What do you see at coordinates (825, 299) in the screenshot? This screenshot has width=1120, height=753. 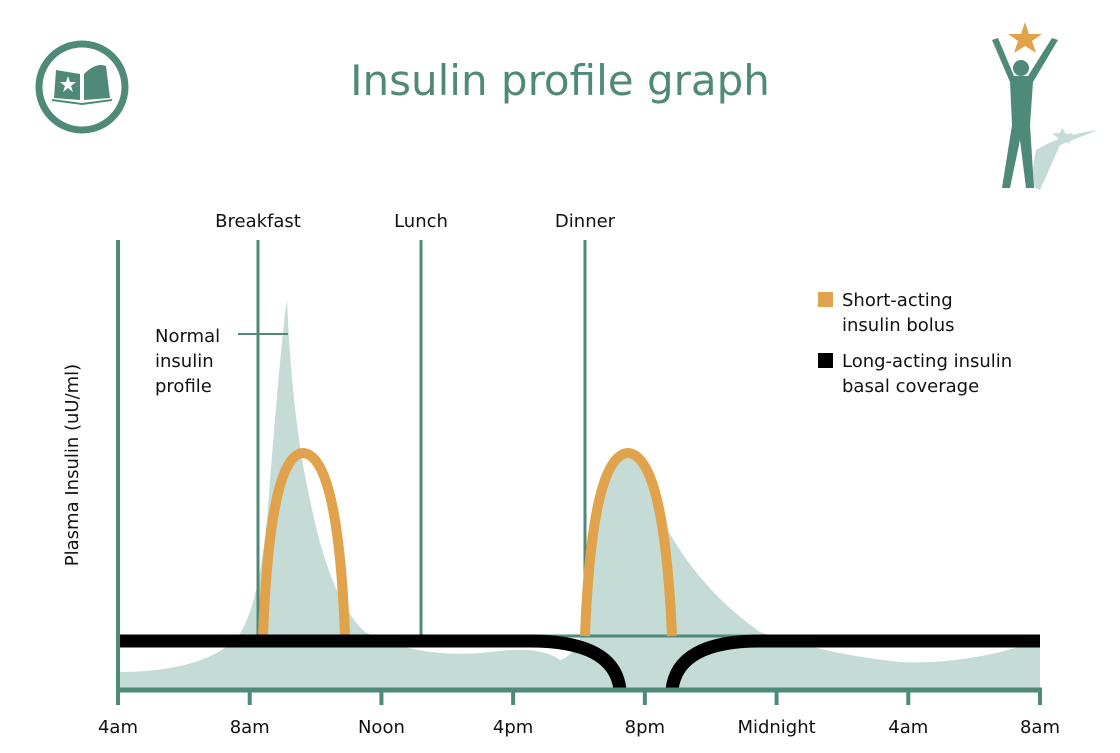 I see `legend-swatch-bolus` at bounding box center [825, 299].